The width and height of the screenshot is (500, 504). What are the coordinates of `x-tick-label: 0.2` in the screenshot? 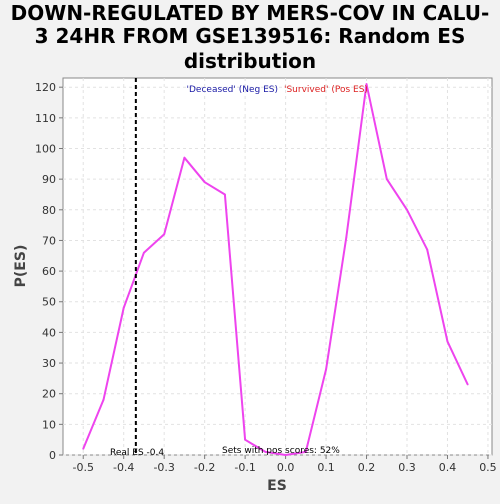 It's located at (367, 467).